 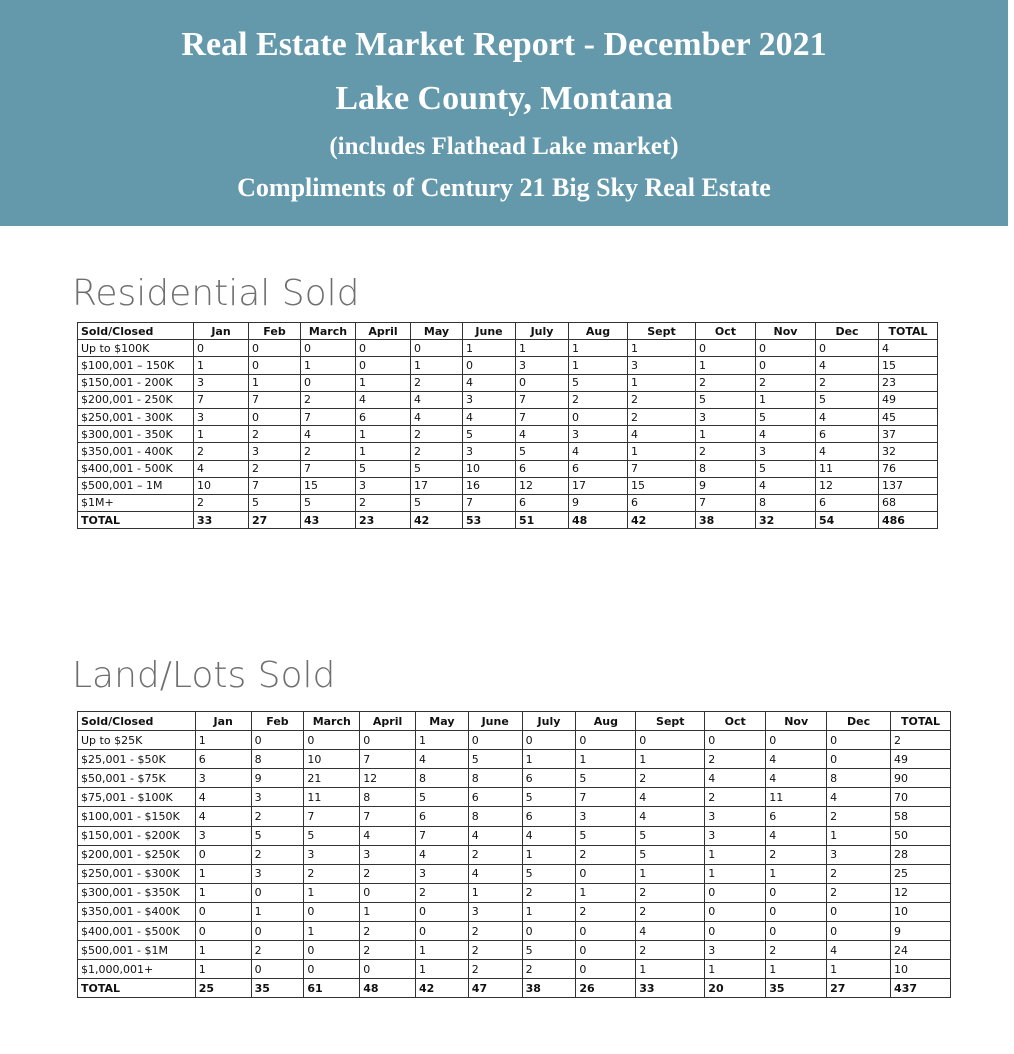 What do you see at coordinates (725, 331) in the screenshot?
I see `cell: Oct` at bounding box center [725, 331].